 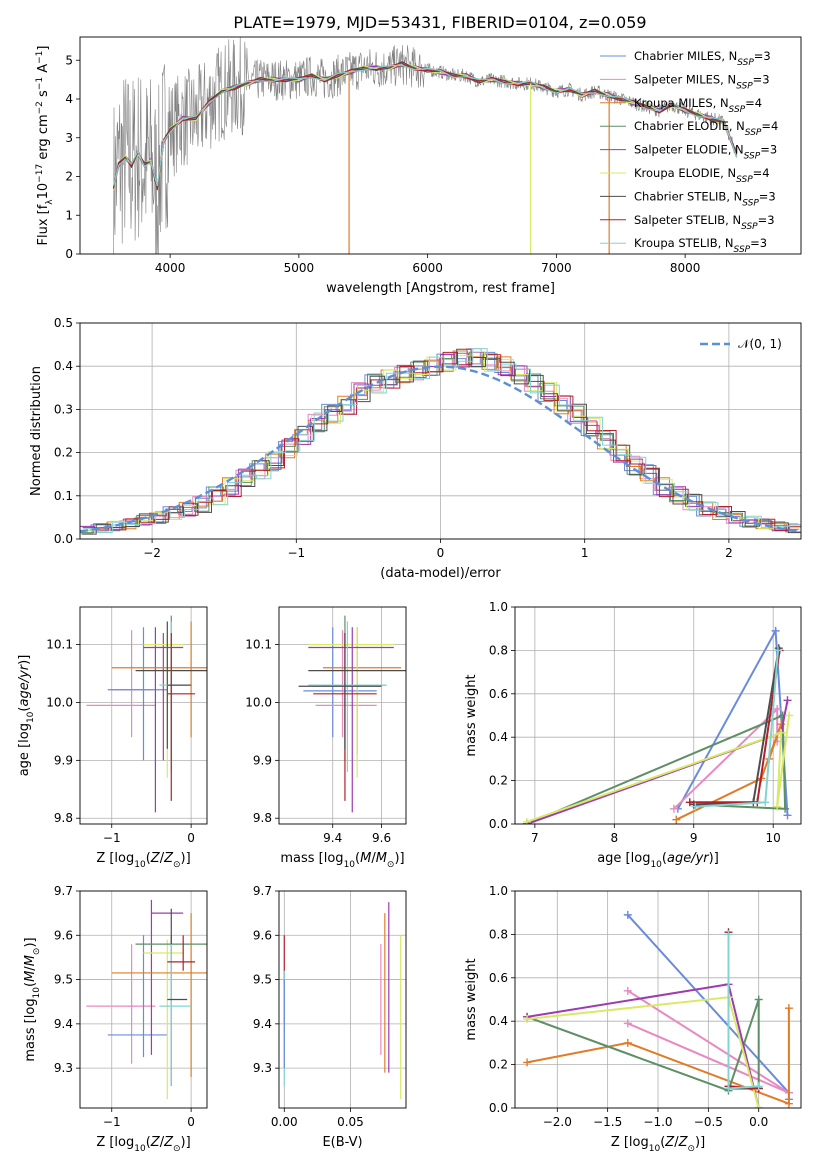 What do you see at coordinates (440, 449) in the screenshot?
I see `gaussian-curve` at bounding box center [440, 449].